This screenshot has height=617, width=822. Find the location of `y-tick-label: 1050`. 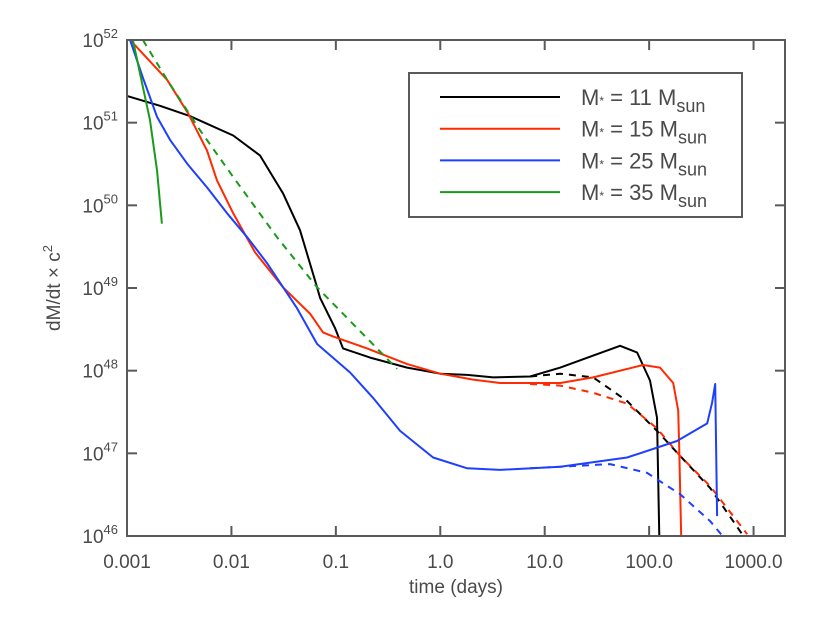

y-tick-label: 1050 is located at coordinates (100, 204).